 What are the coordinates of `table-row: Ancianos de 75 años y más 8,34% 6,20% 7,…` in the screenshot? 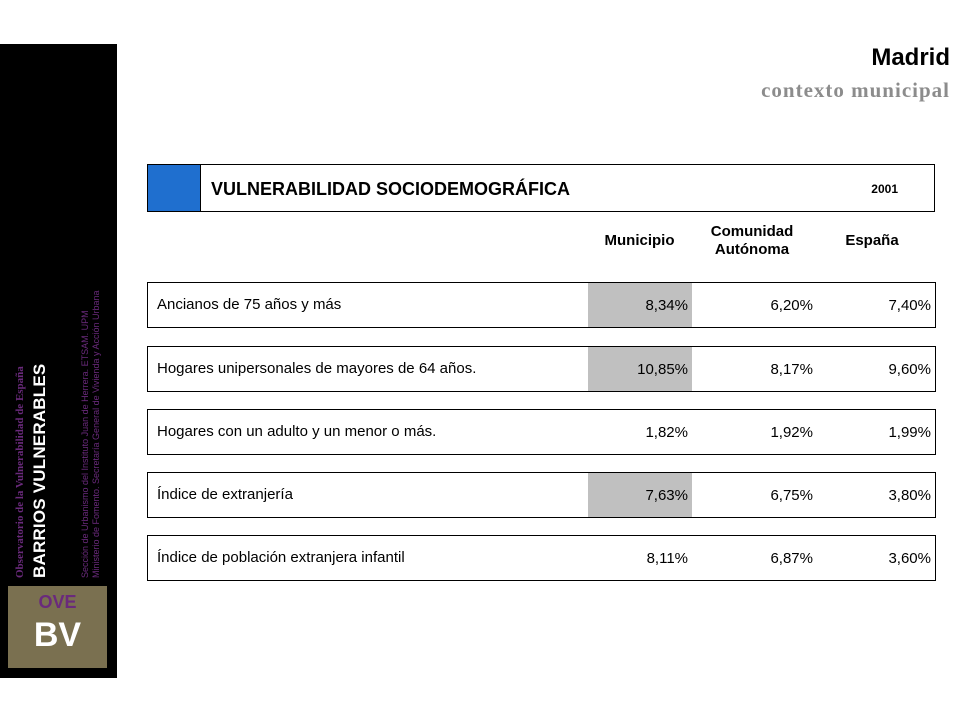 It's located at (541, 305).